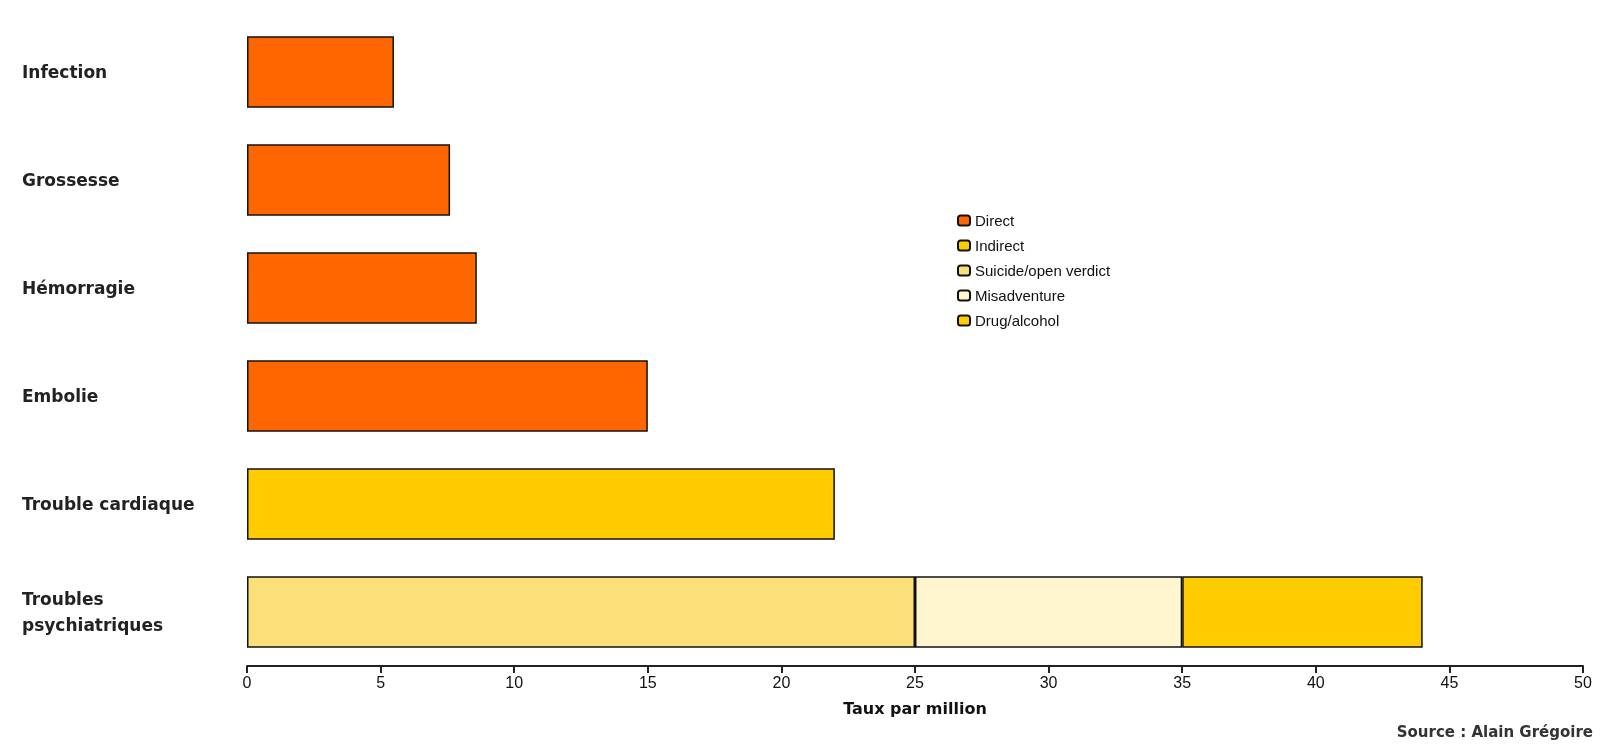 This screenshot has width=1616, height=754. What do you see at coordinates (1449, 682) in the screenshot?
I see `x-tick-label: 45` at bounding box center [1449, 682].